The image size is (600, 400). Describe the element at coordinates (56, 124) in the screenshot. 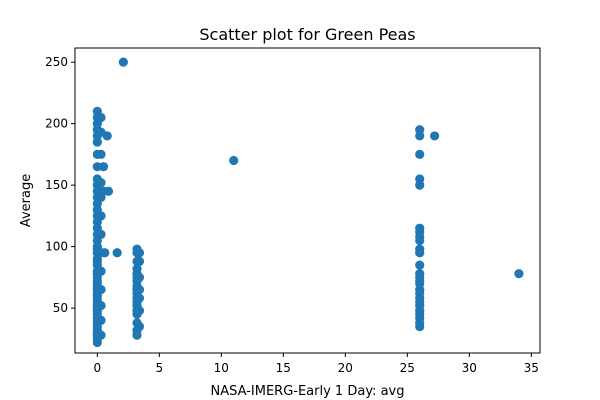

I see `y-tick-label: 200` at that location.